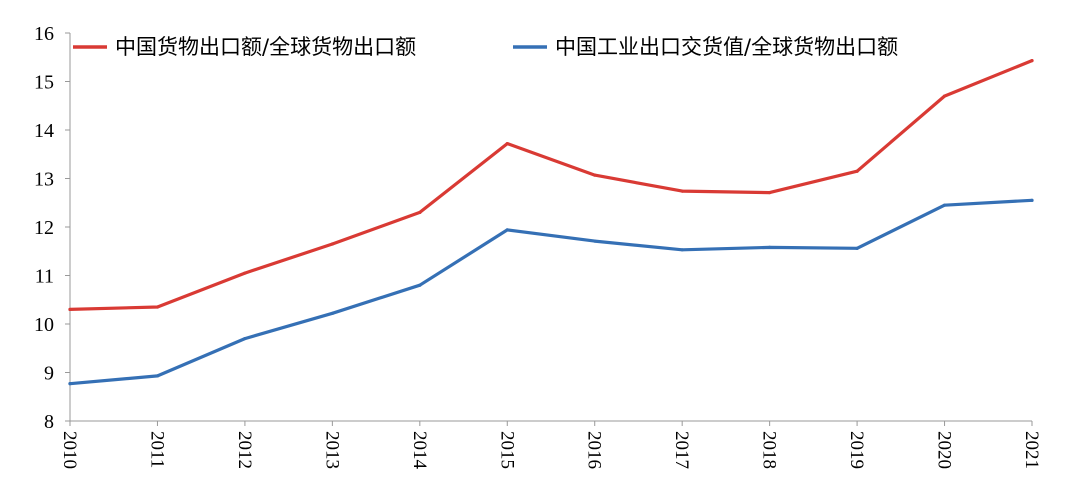 The height and width of the screenshot is (499, 1080). Describe the element at coordinates (44, 34) in the screenshot. I see `y-tick-label: 16` at that location.